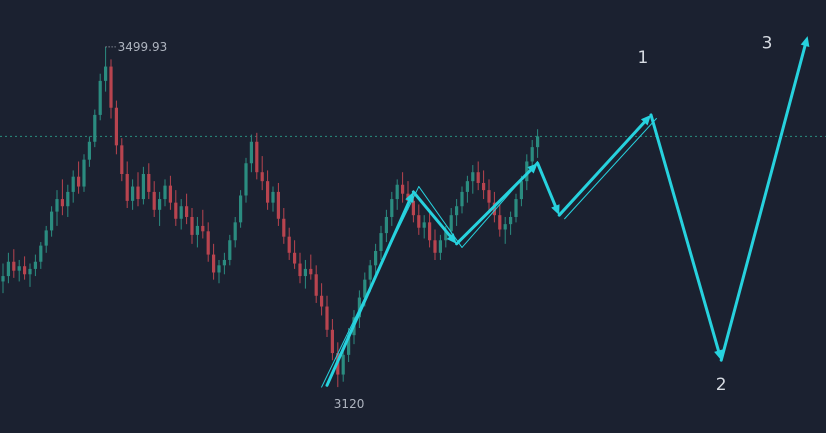 This screenshot has height=433, width=826. Describe the element at coordinates (721, 385) in the screenshot. I see `wave-label-2: 2` at that location.